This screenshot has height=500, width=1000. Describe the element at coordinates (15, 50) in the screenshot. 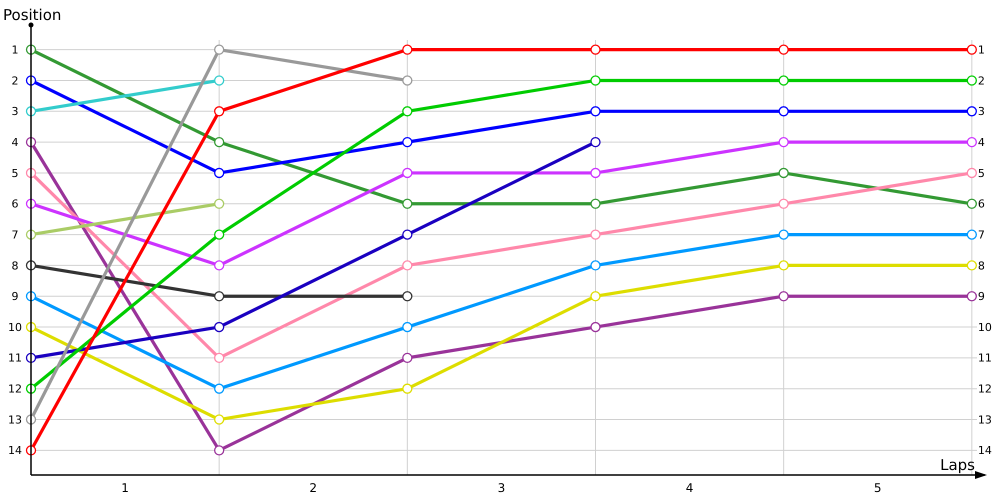

I see `y-tick-label: 1` at that location.